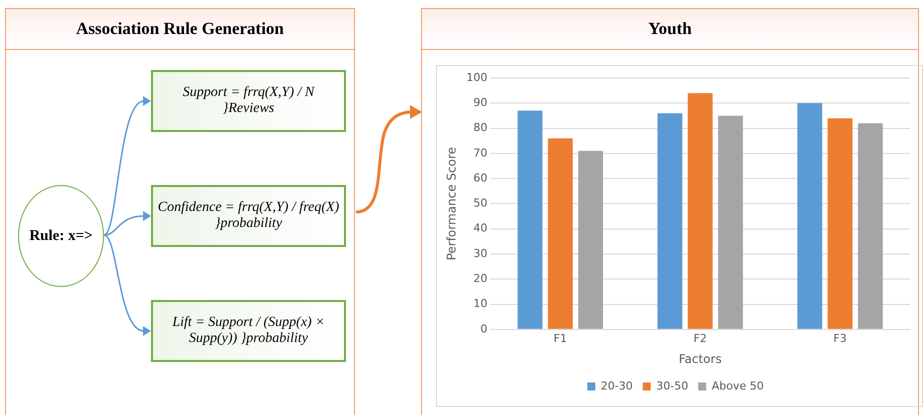  I want to click on y-tick-label: 20, so click(480, 278).